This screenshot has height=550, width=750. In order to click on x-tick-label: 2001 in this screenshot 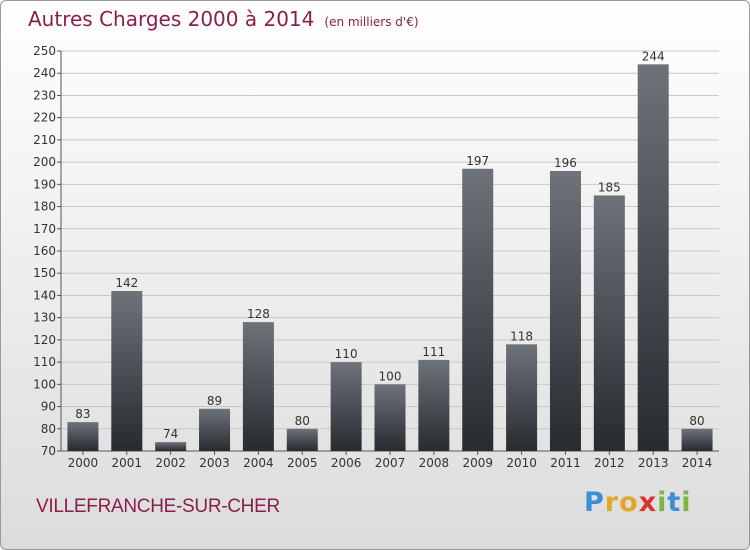, I will do `click(127, 463)`.